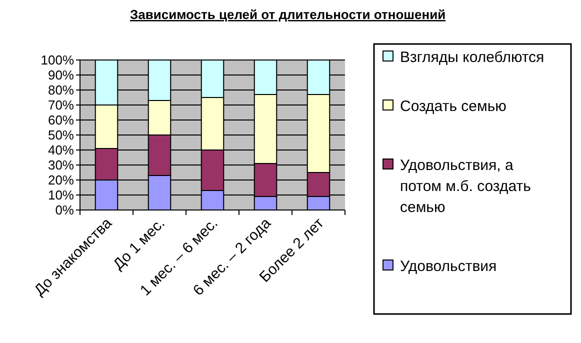 The width and height of the screenshot is (581, 343). Describe the element at coordinates (61, 195) in the screenshot. I see `y-tick-label: 10%` at that location.